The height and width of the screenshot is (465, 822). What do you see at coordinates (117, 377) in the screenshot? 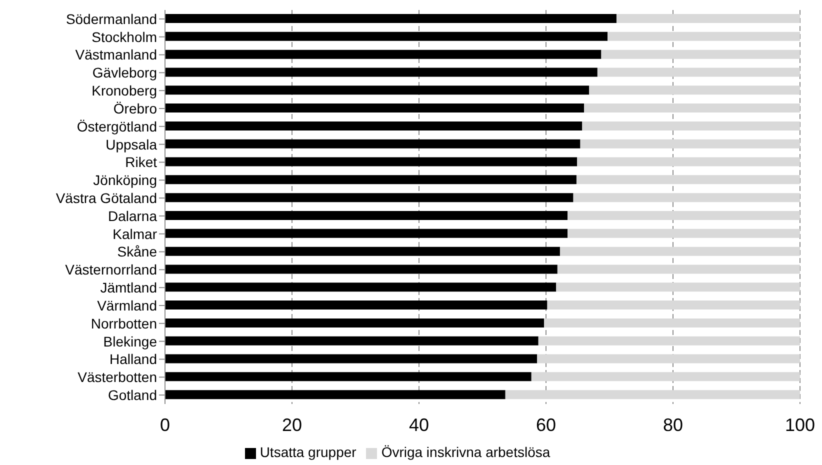
I see `y-tick-label: Västerbotten` at bounding box center [117, 377].